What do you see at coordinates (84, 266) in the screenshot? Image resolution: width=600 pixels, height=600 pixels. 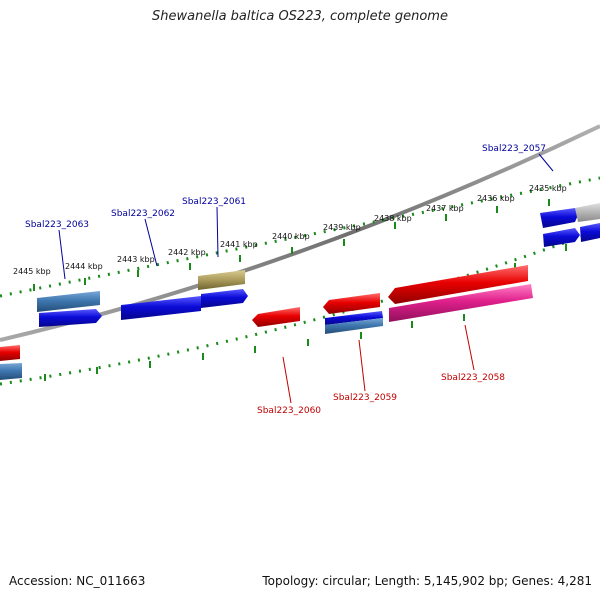 I see `tick-label: 2444 kbp` at bounding box center [84, 266].